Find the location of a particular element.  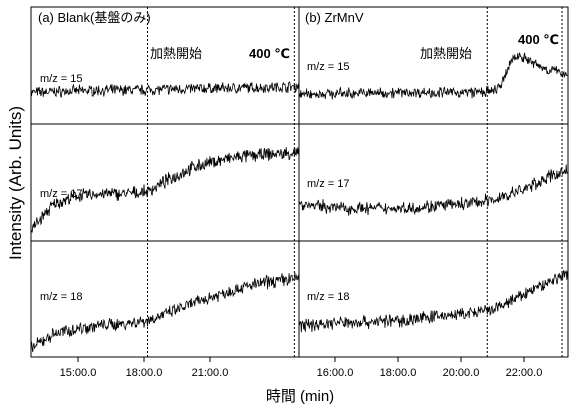

panel-title: (b) ZrMnV is located at coordinates (334, 17).